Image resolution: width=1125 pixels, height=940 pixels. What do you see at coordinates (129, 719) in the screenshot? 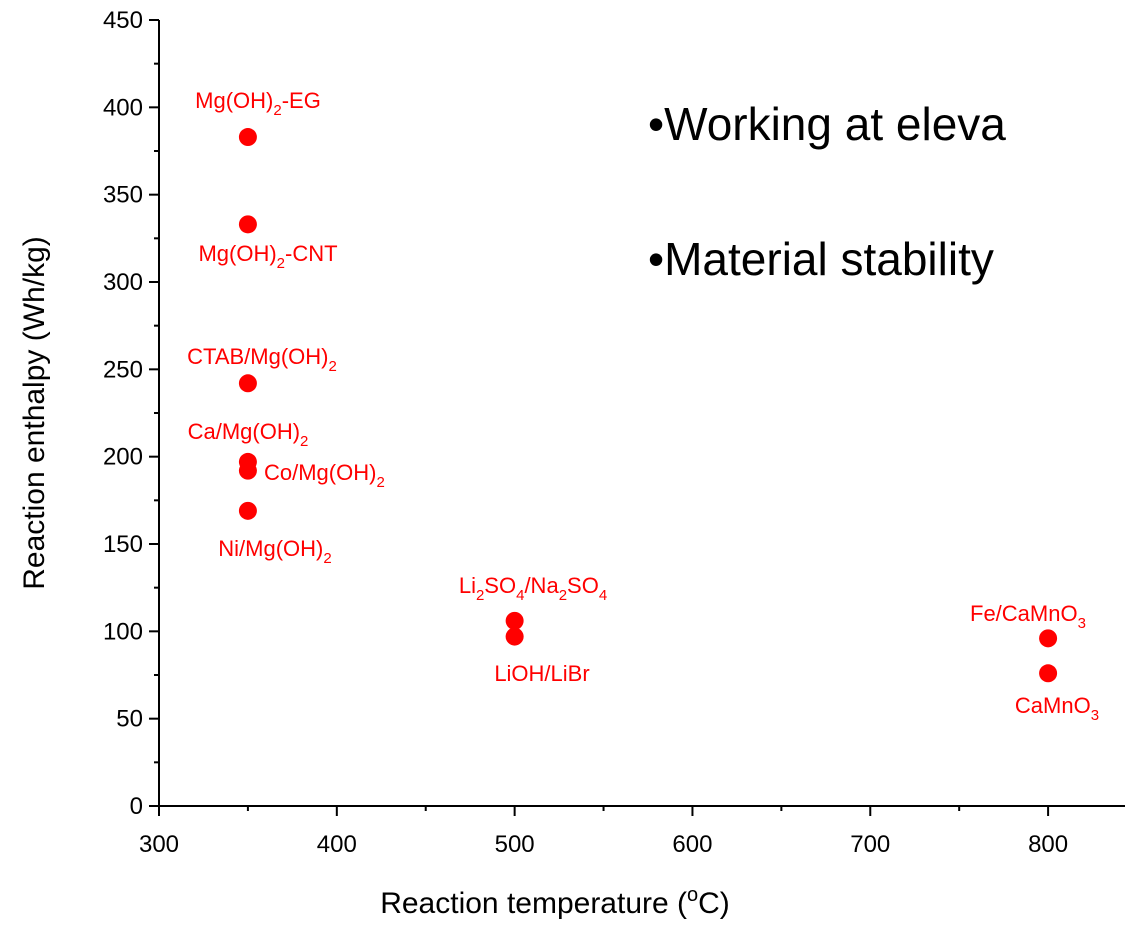
I see `y-tick-label: 50` at bounding box center [129, 719].